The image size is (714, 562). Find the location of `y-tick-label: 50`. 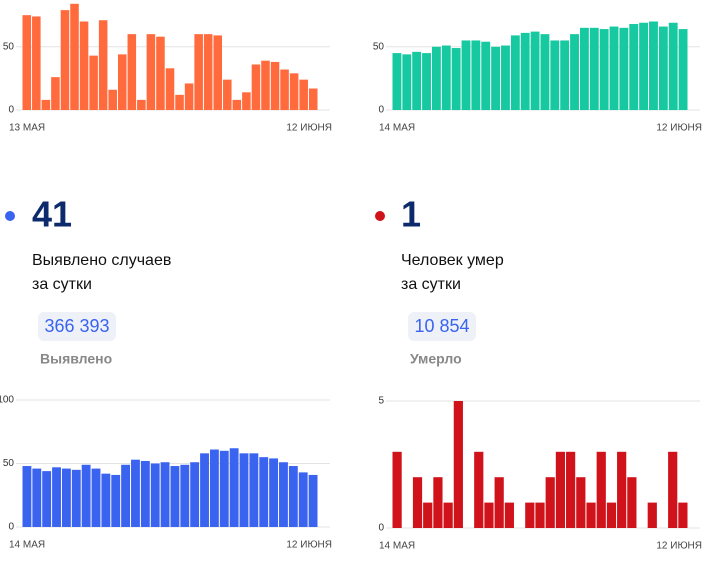

y-tick-label: 50 is located at coordinates (379, 46).